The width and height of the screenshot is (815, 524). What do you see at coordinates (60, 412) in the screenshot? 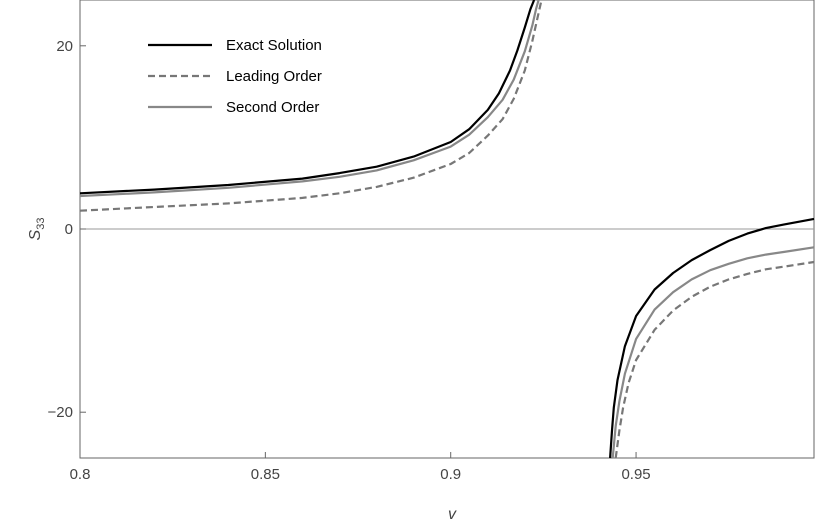
I see `y-tick-label: −20` at bounding box center [60, 412].